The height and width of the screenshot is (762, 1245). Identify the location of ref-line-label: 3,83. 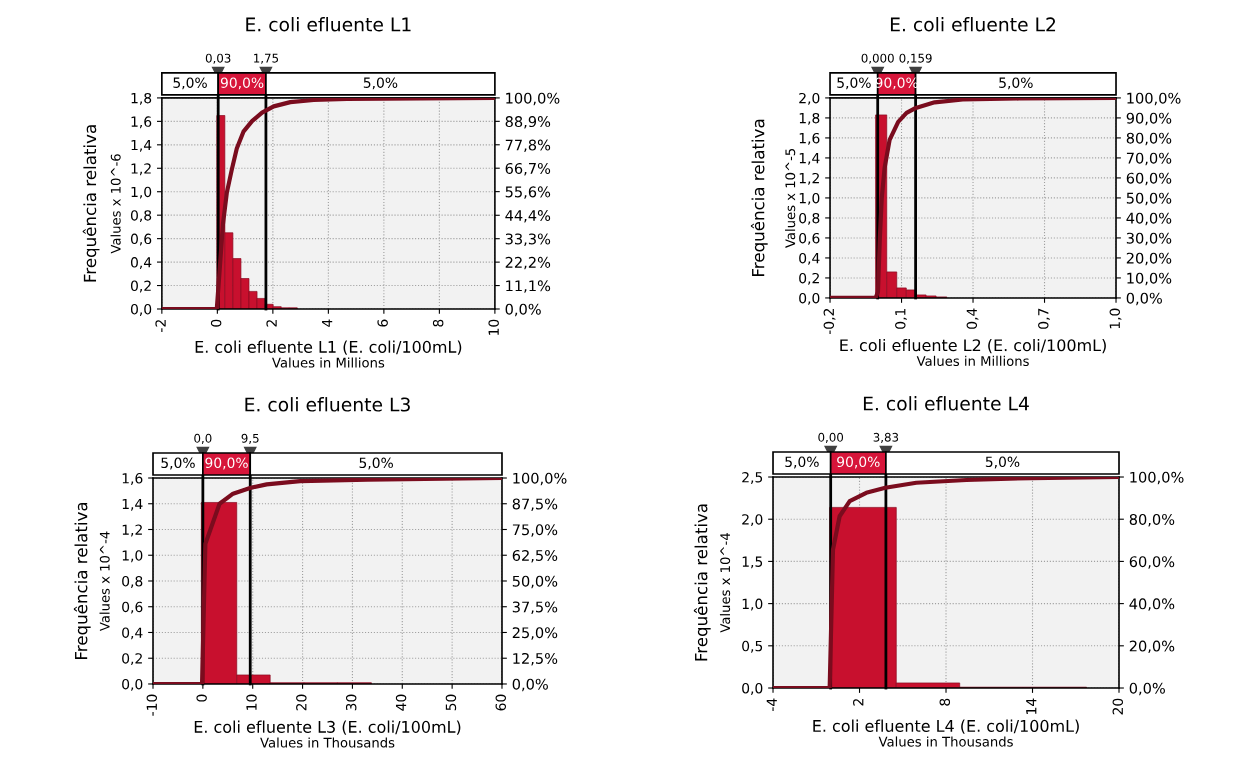
(886, 437).